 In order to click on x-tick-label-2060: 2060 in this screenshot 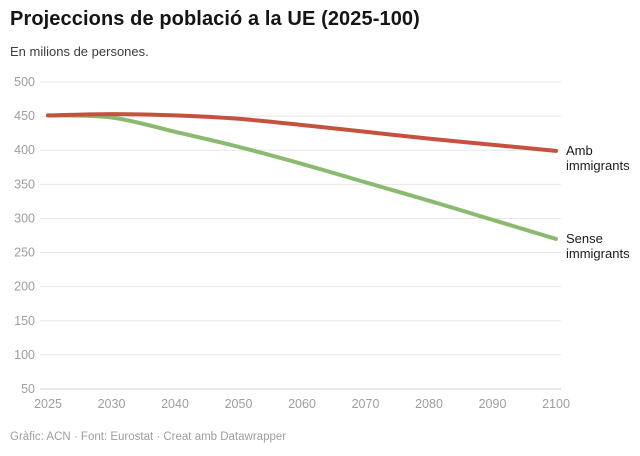, I will do `click(302, 404)`.